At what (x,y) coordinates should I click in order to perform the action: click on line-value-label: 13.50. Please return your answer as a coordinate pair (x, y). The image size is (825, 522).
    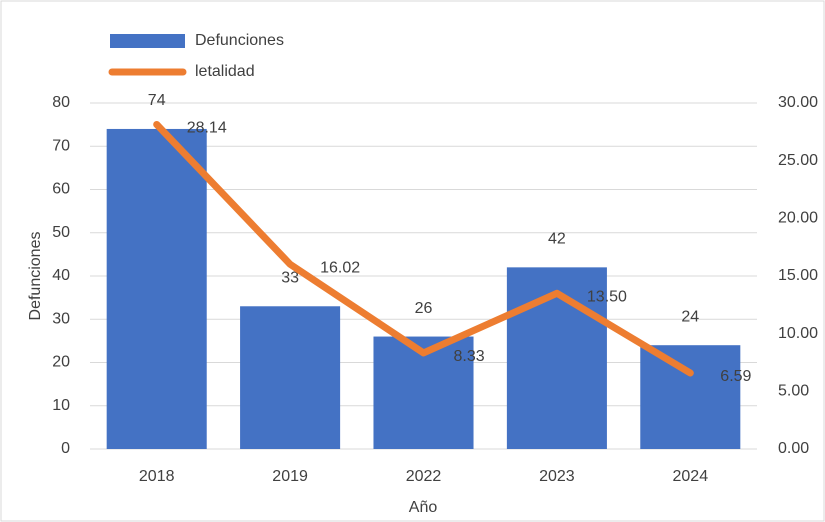
    Looking at the image, I should click on (607, 297).